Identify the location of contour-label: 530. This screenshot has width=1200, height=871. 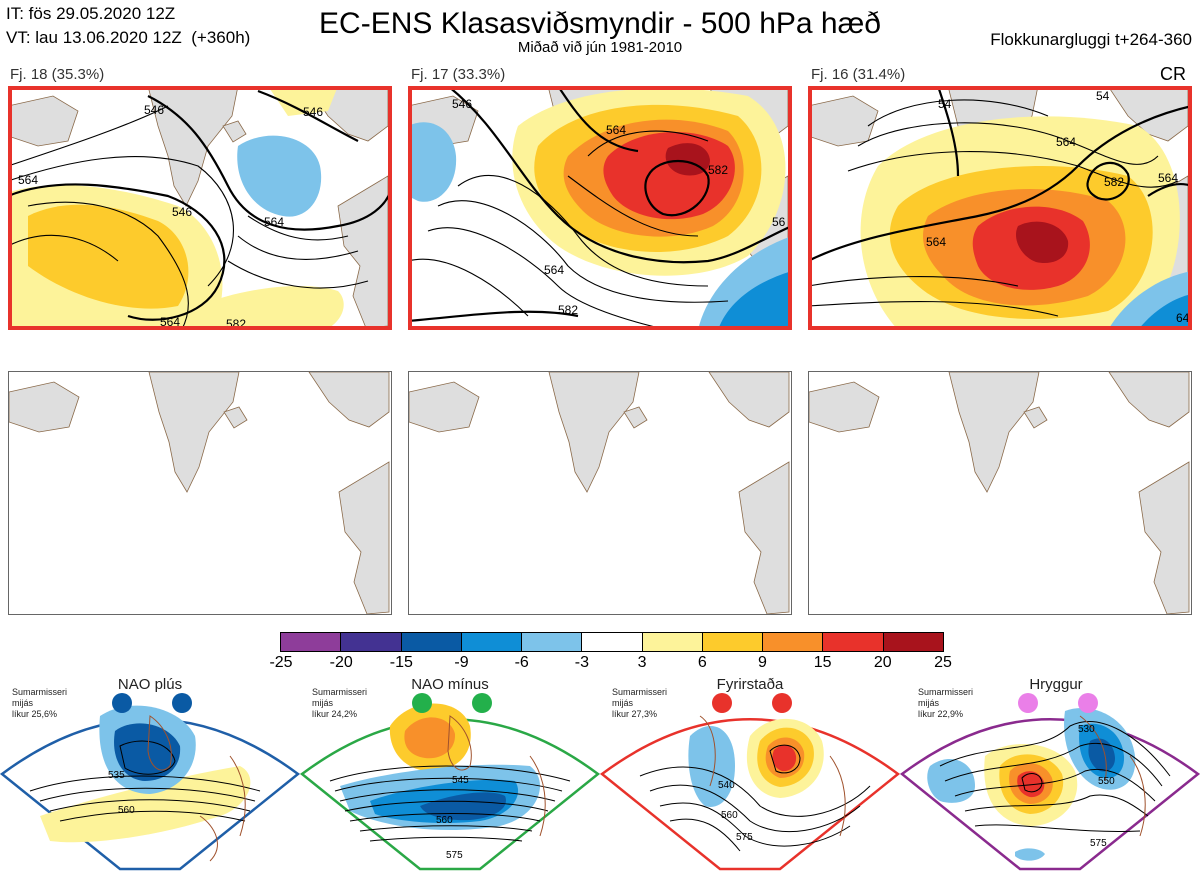
(1086, 729).